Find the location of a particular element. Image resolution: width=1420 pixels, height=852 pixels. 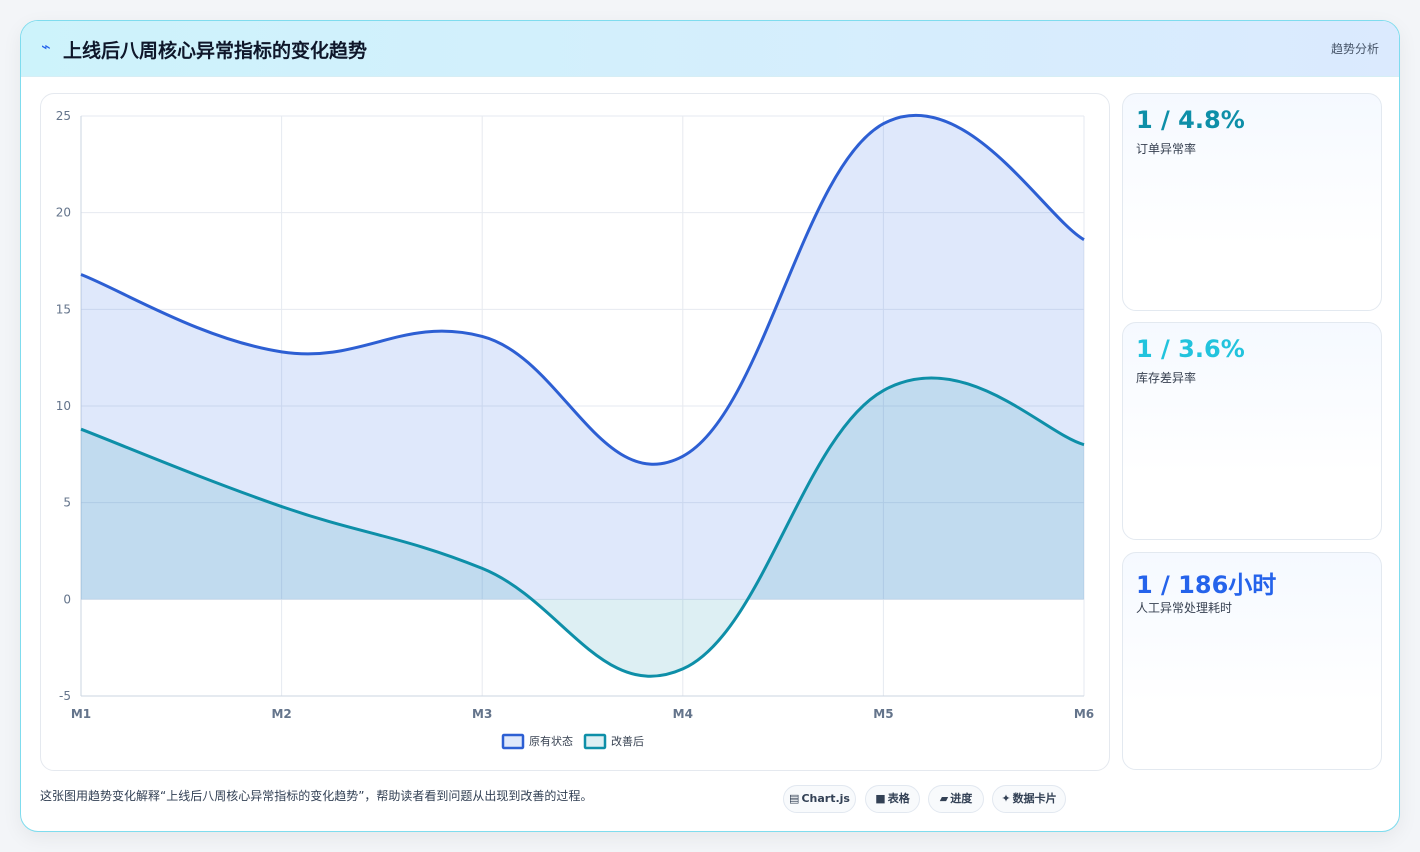

x-tick-label: M5 is located at coordinates (883, 714).